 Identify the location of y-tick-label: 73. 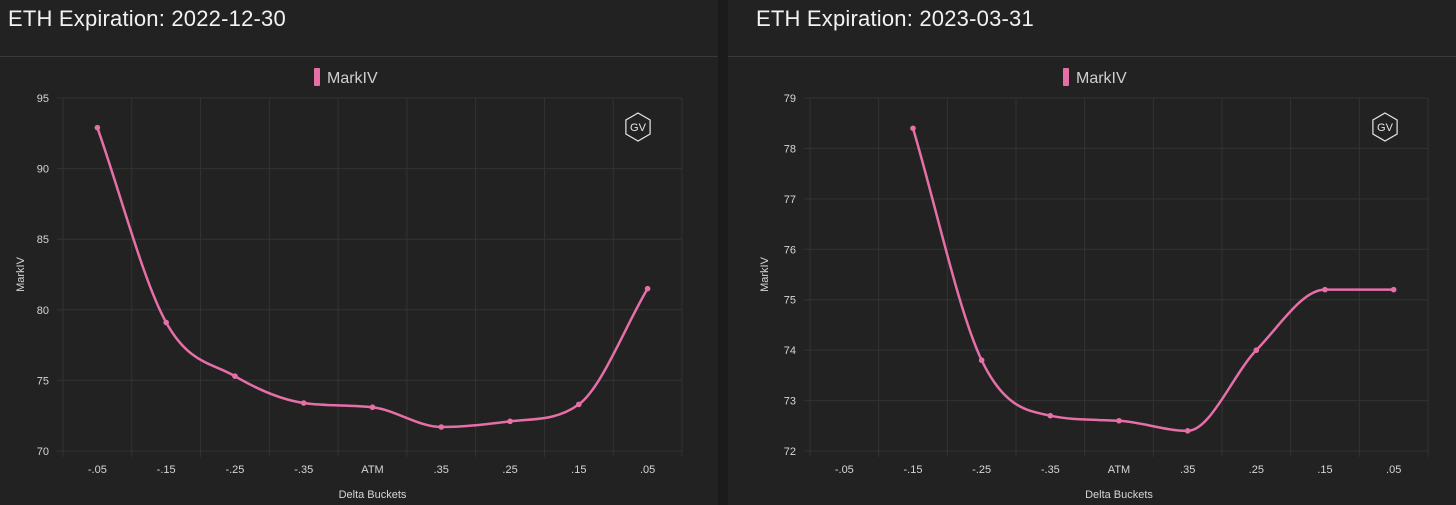
(790, 402).